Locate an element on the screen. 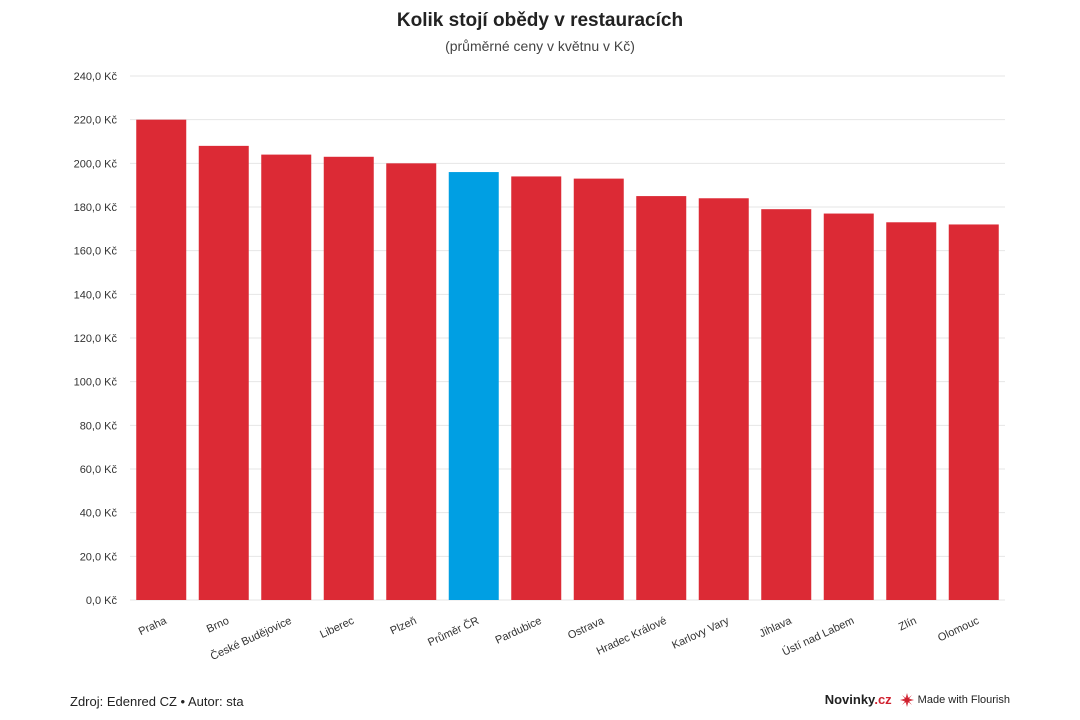 Image resolution: width=1080 pixels, height=720 pixels. chart-title: Kolik stojí obědy v restauracích is located at coordinates (540, 20).